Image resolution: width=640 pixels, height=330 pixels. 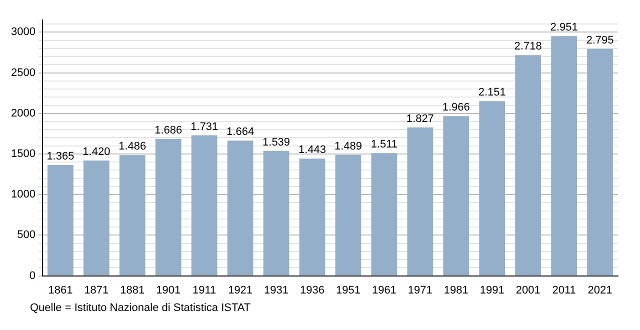 I want to click on data-label: 1.731, so click(x=204, y=126).